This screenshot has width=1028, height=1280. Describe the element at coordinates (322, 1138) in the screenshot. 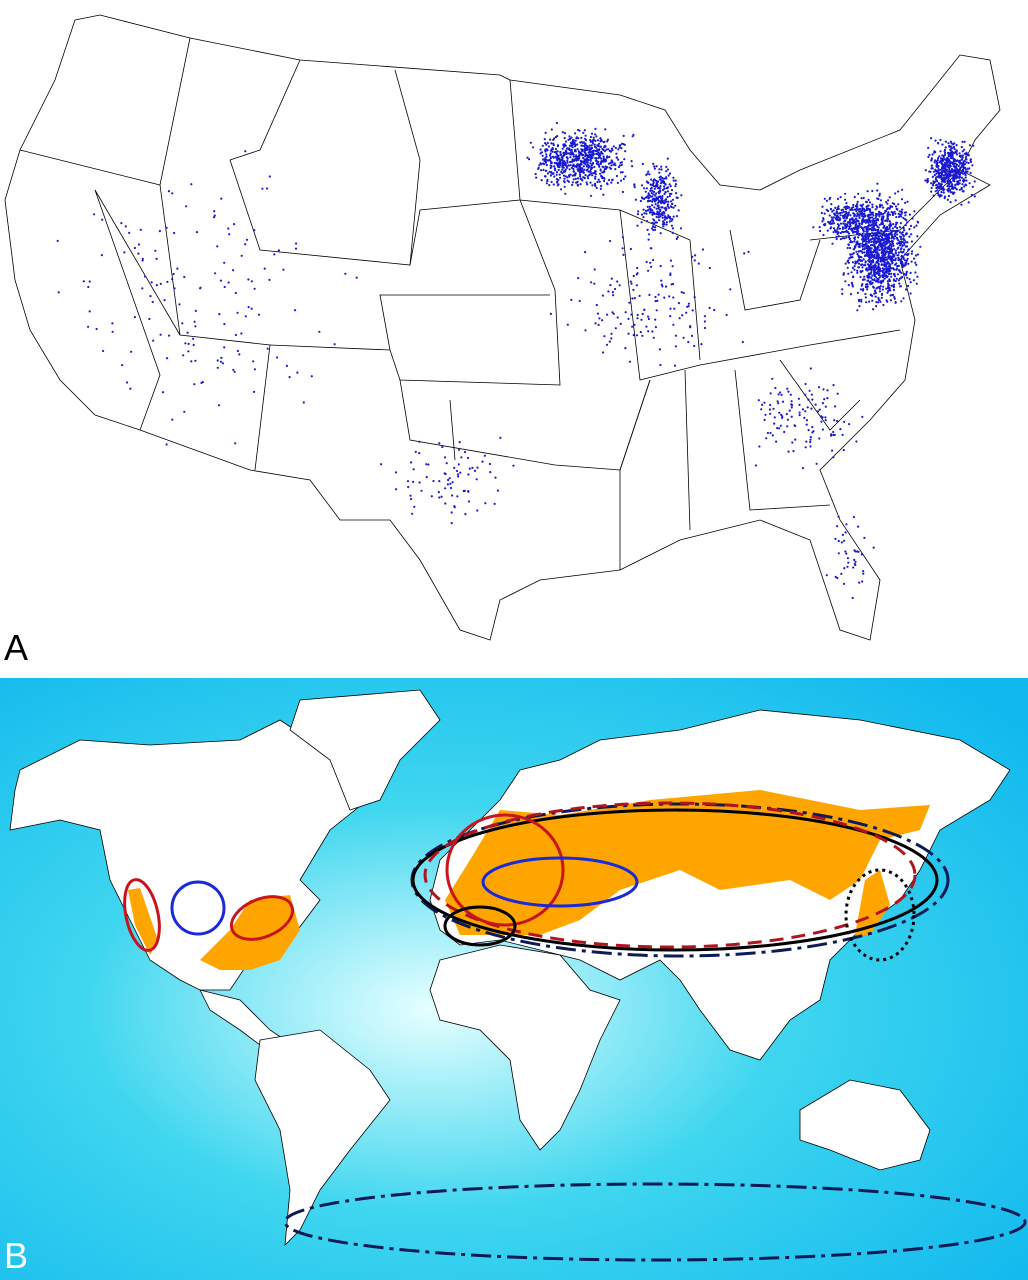

I see `south-america` at that location.